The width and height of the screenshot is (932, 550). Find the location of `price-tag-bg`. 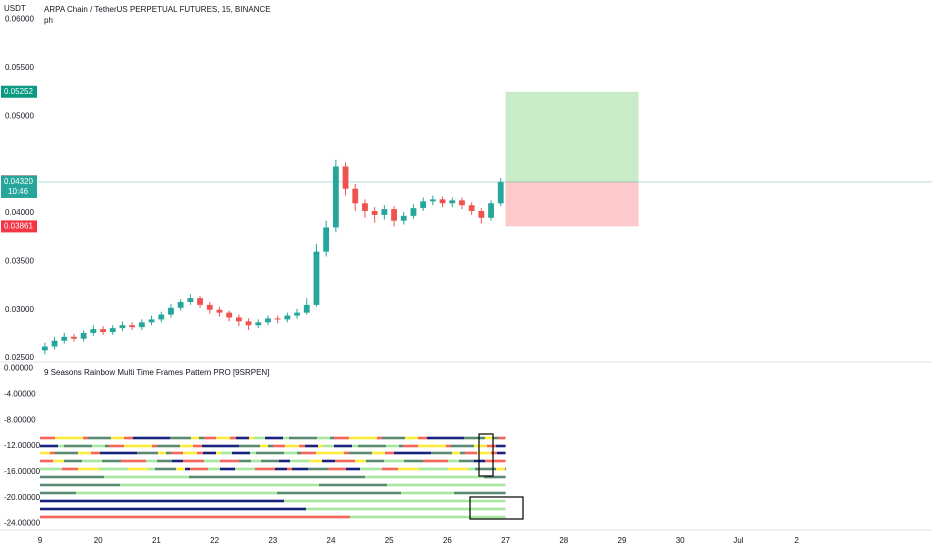

price-tag-bg is located at coordinates (19, 91).